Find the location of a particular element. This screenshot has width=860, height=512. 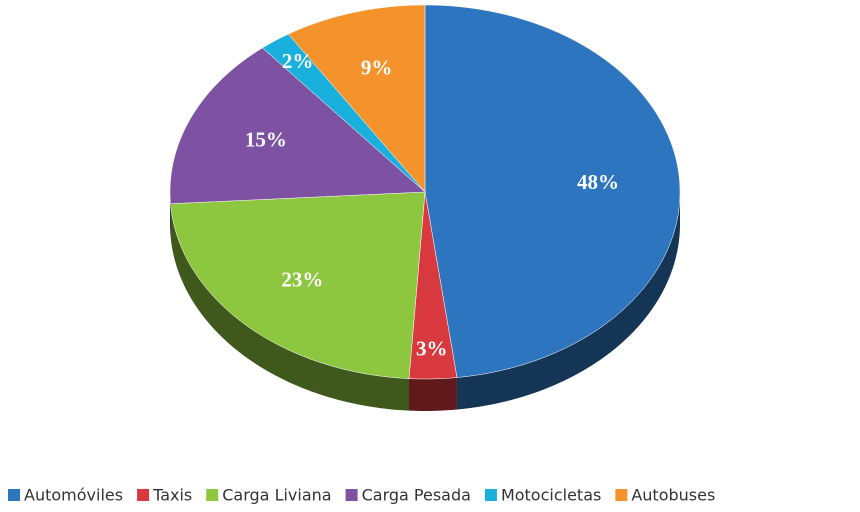

data-label: 2% is located at coordinates (298, 61).